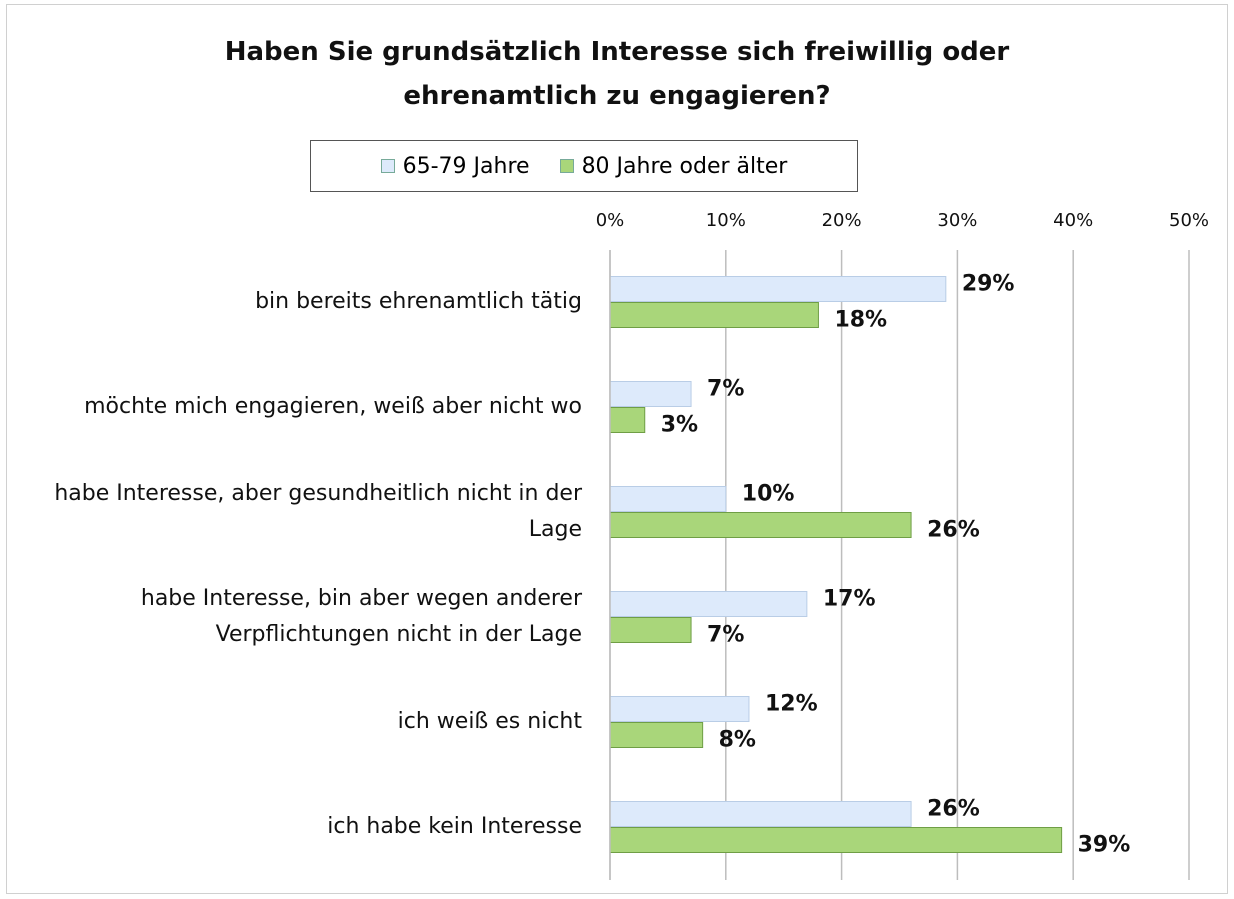 This screenshot has width=1234, height=899. Describe the element at coordinates (489, 721) in the screenshot. I see `category-label: ich weiß es nicht` at that location.